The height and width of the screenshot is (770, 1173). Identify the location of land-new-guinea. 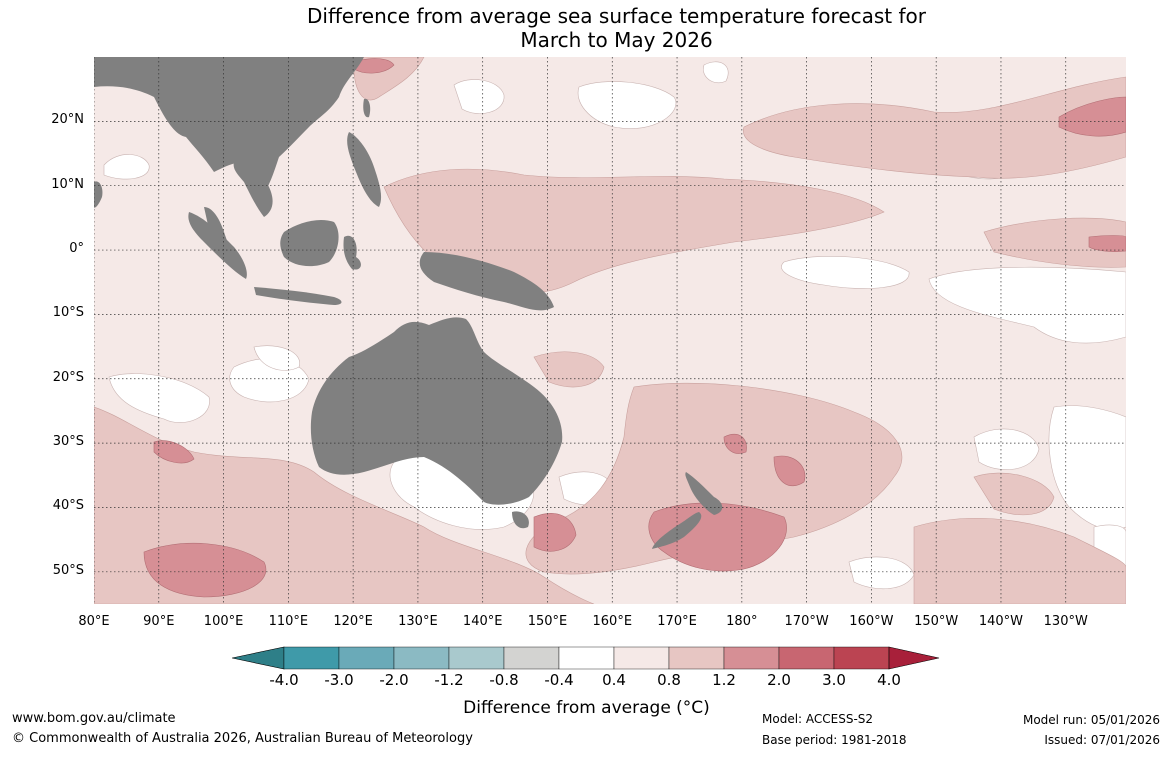
(486, 281).